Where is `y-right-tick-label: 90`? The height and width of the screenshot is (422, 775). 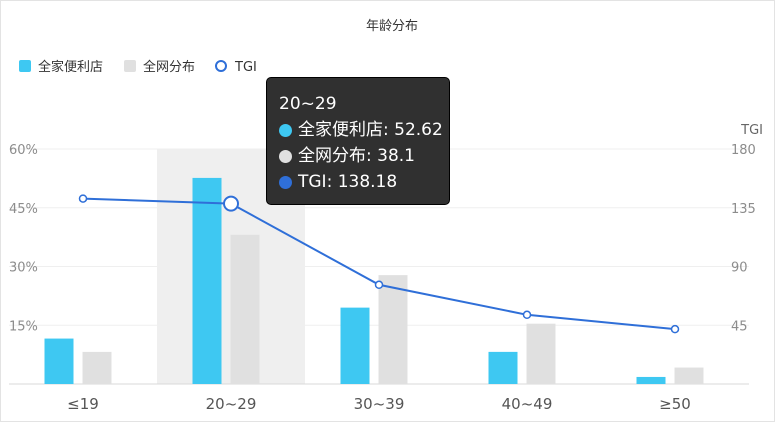
y-right-tick-label: 90 is located at coordinates (739, 268).